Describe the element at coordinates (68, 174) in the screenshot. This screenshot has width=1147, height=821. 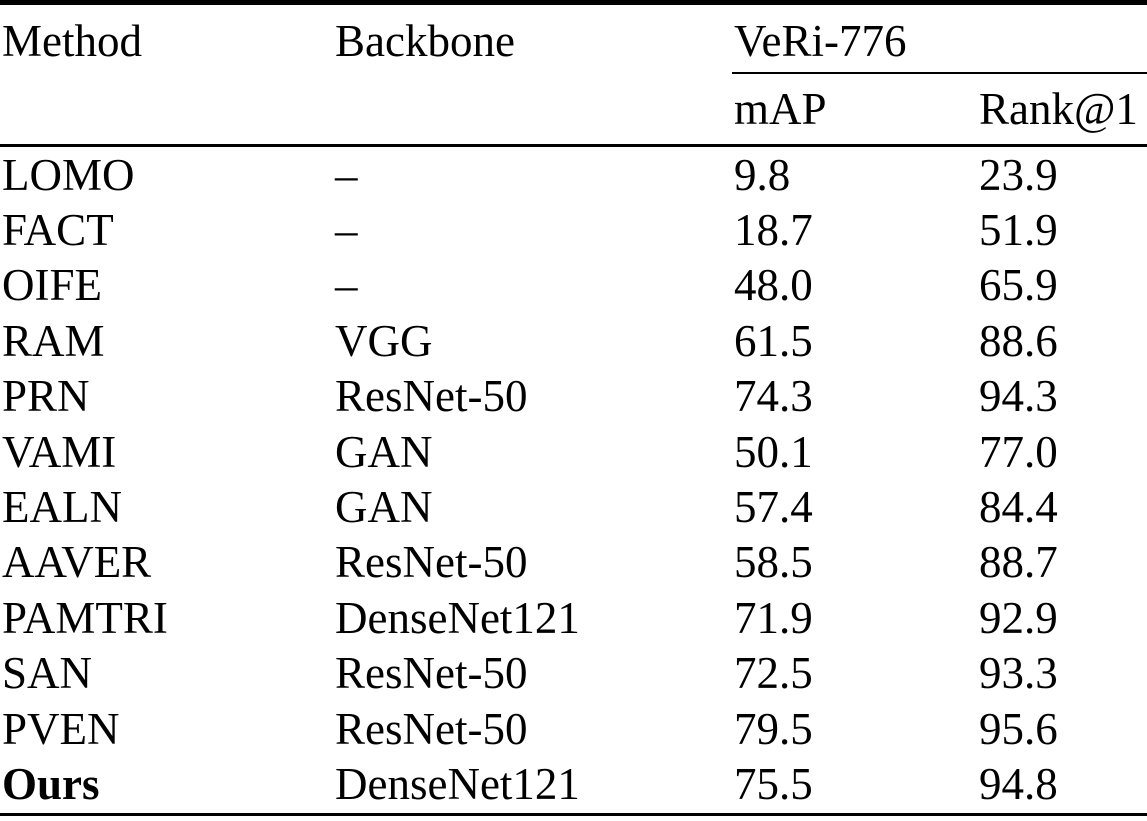
I see `method-cell: LOMO` at that location.